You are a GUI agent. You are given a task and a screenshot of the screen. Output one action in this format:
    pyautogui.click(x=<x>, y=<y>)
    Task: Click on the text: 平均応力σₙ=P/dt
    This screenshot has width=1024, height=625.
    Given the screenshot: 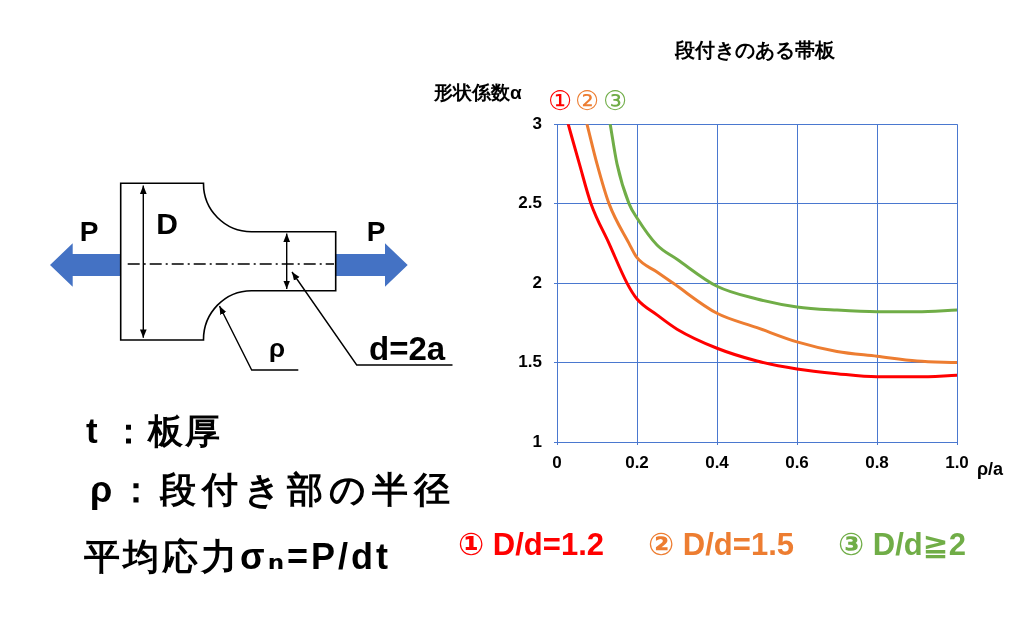 What is the action you would take?
    pyautogui.click(x=238, y=557)
    